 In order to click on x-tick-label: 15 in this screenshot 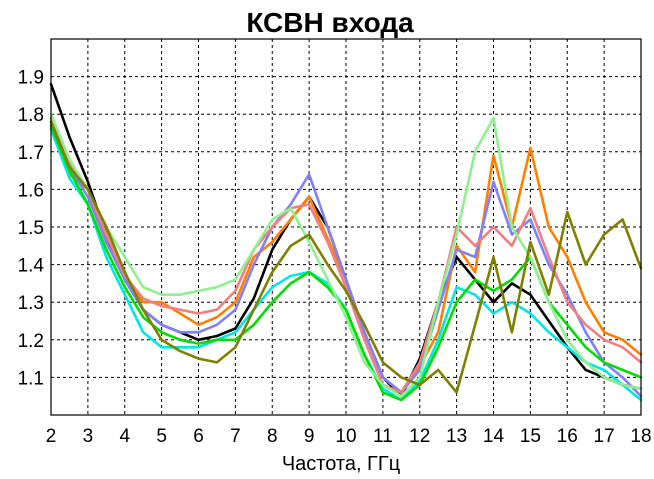, I will do `click(530, 436)`.